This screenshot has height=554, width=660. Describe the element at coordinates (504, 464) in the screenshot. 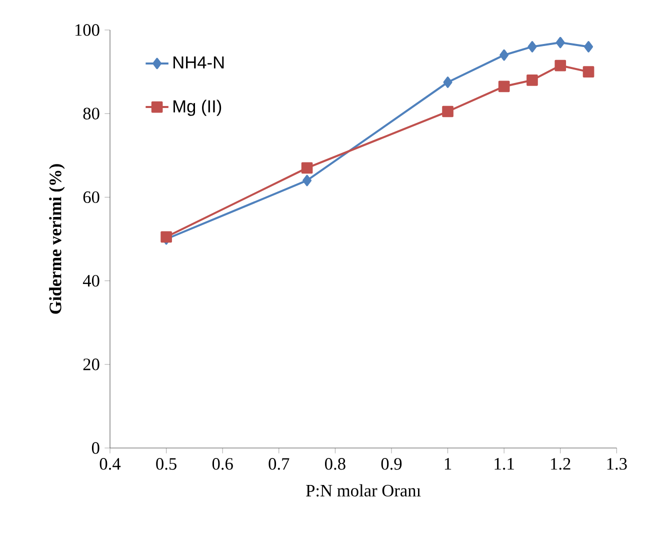

I see `x-tick-label: 1.1` at that location.